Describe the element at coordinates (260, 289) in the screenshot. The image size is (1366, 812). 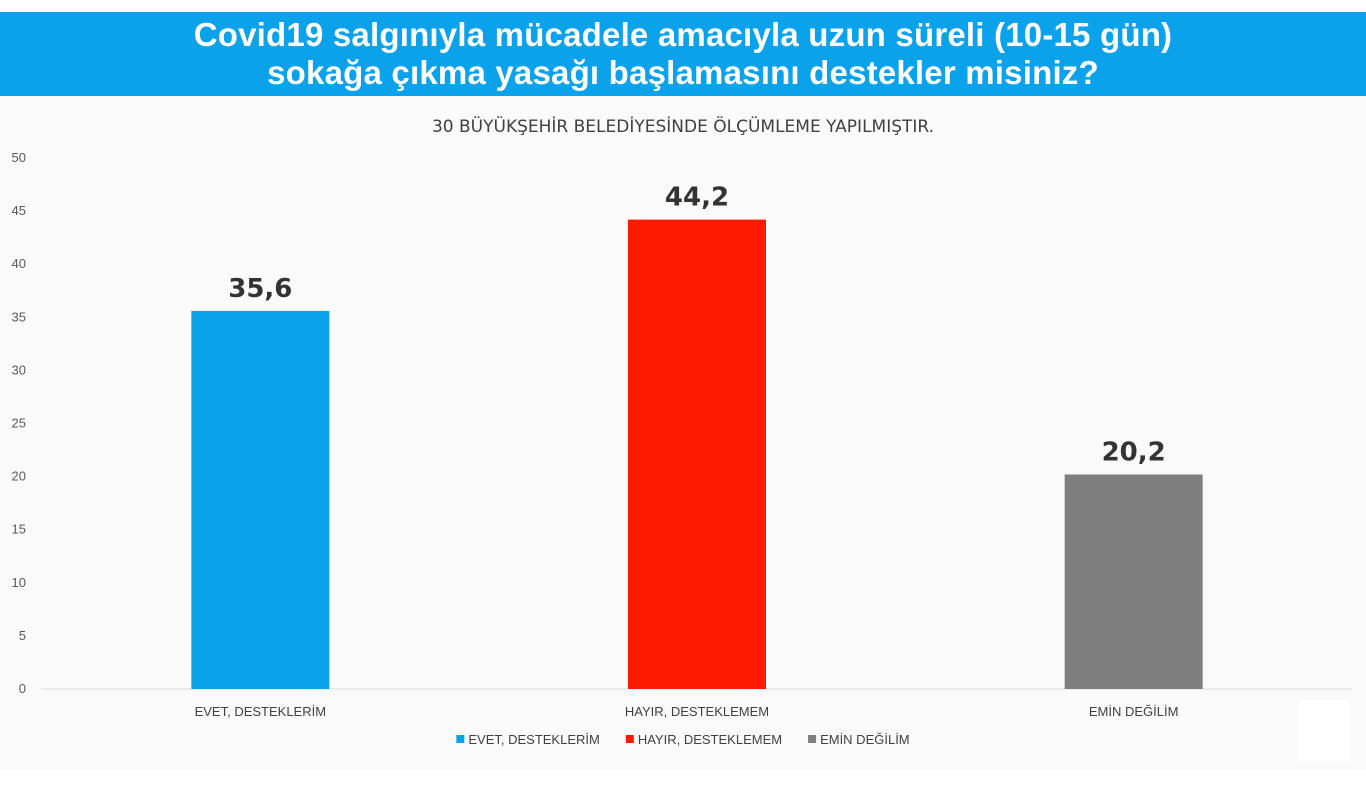
I see `data-label: 35,6` at that location.